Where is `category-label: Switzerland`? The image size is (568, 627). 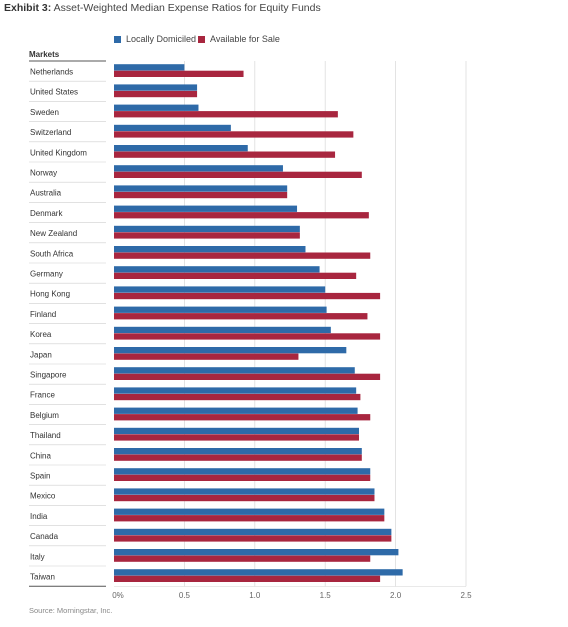 category-label: Switzerland is located at coordinates (50, 132).